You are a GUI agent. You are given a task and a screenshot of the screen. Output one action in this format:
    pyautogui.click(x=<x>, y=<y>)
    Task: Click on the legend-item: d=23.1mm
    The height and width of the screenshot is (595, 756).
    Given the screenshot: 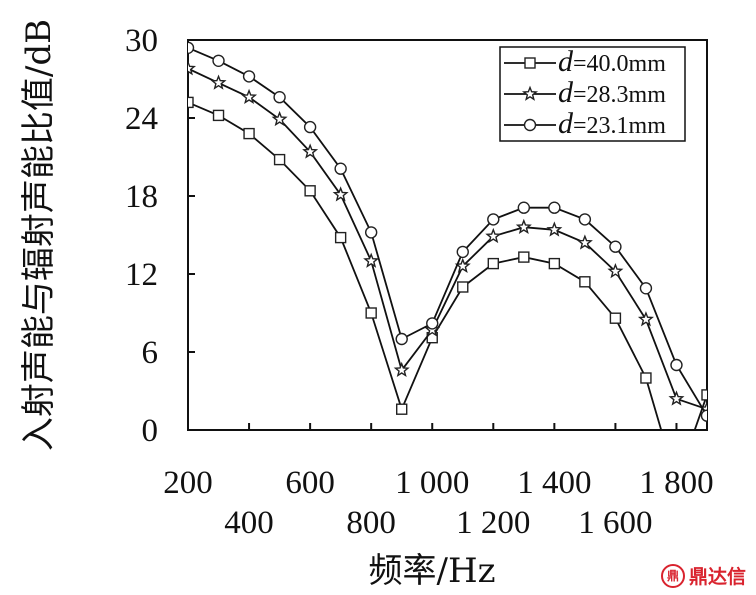 What is the action you would take?
    pyautogui.click(x=585, y=123)
    